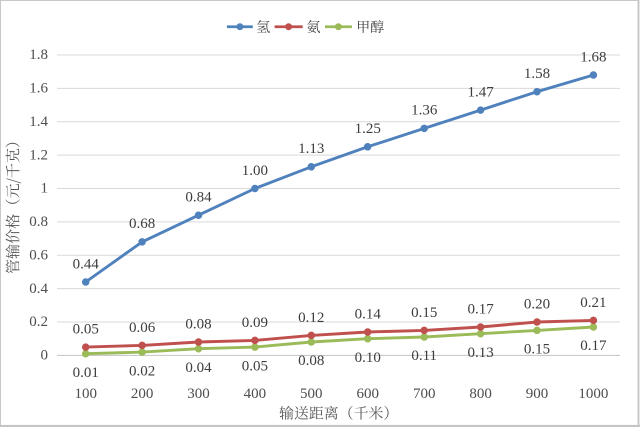 The height and width of the screenshot is (432, 640). What do you see at coordinates (537, 305) in the screenshot?
I see `svg-text: 0.20` at bounding box center [537, 305].